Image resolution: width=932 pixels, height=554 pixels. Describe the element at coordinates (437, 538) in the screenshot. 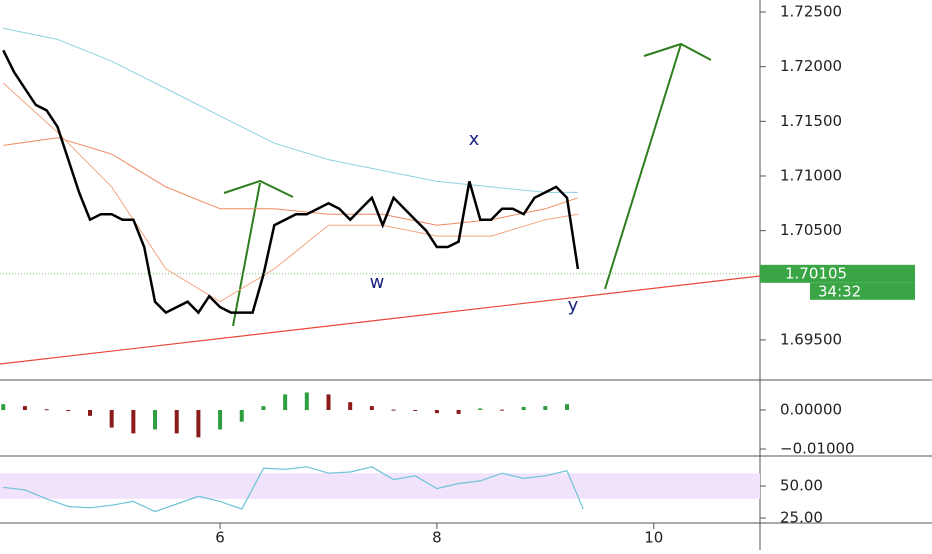

I see `x-tick-label: 8` at that location.